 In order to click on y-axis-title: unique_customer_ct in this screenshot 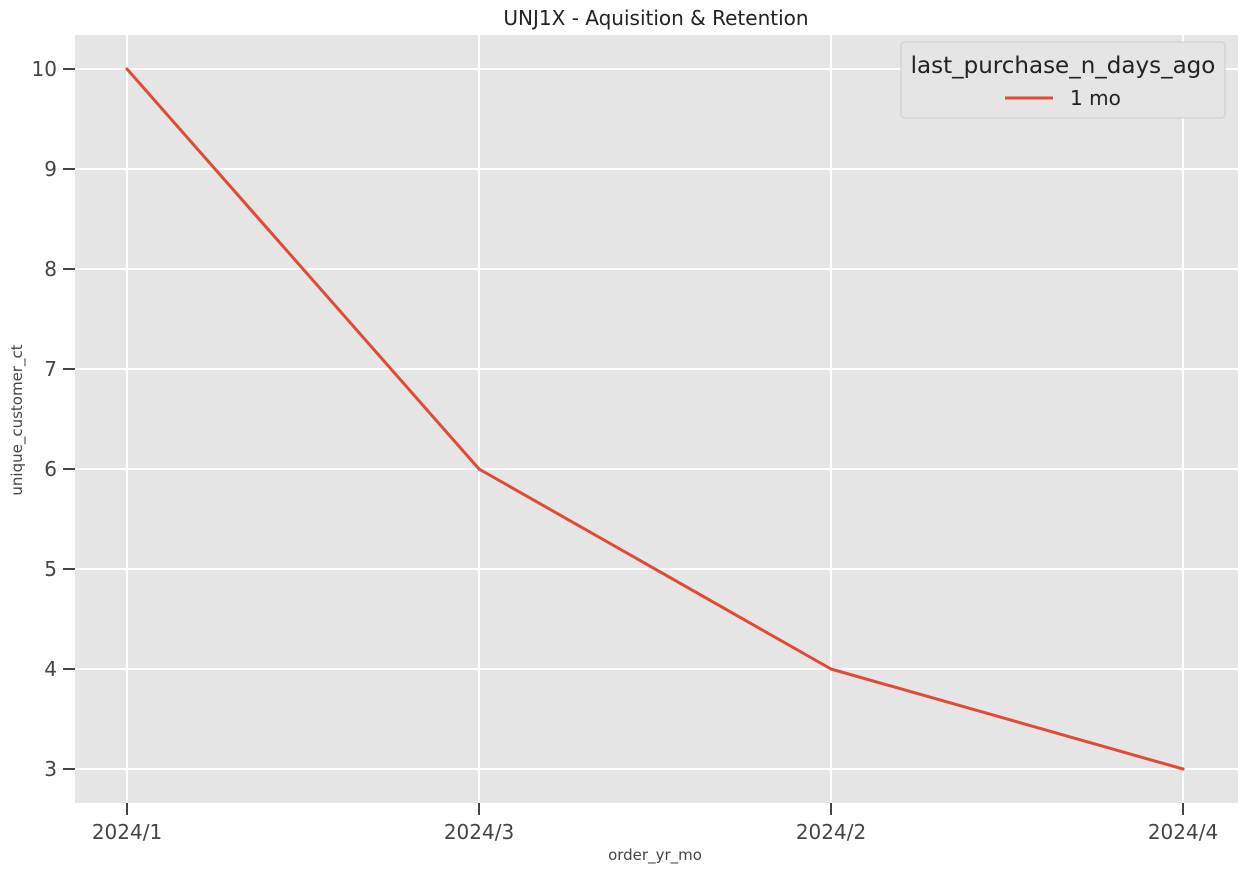, I will do `click(17, 419)`.